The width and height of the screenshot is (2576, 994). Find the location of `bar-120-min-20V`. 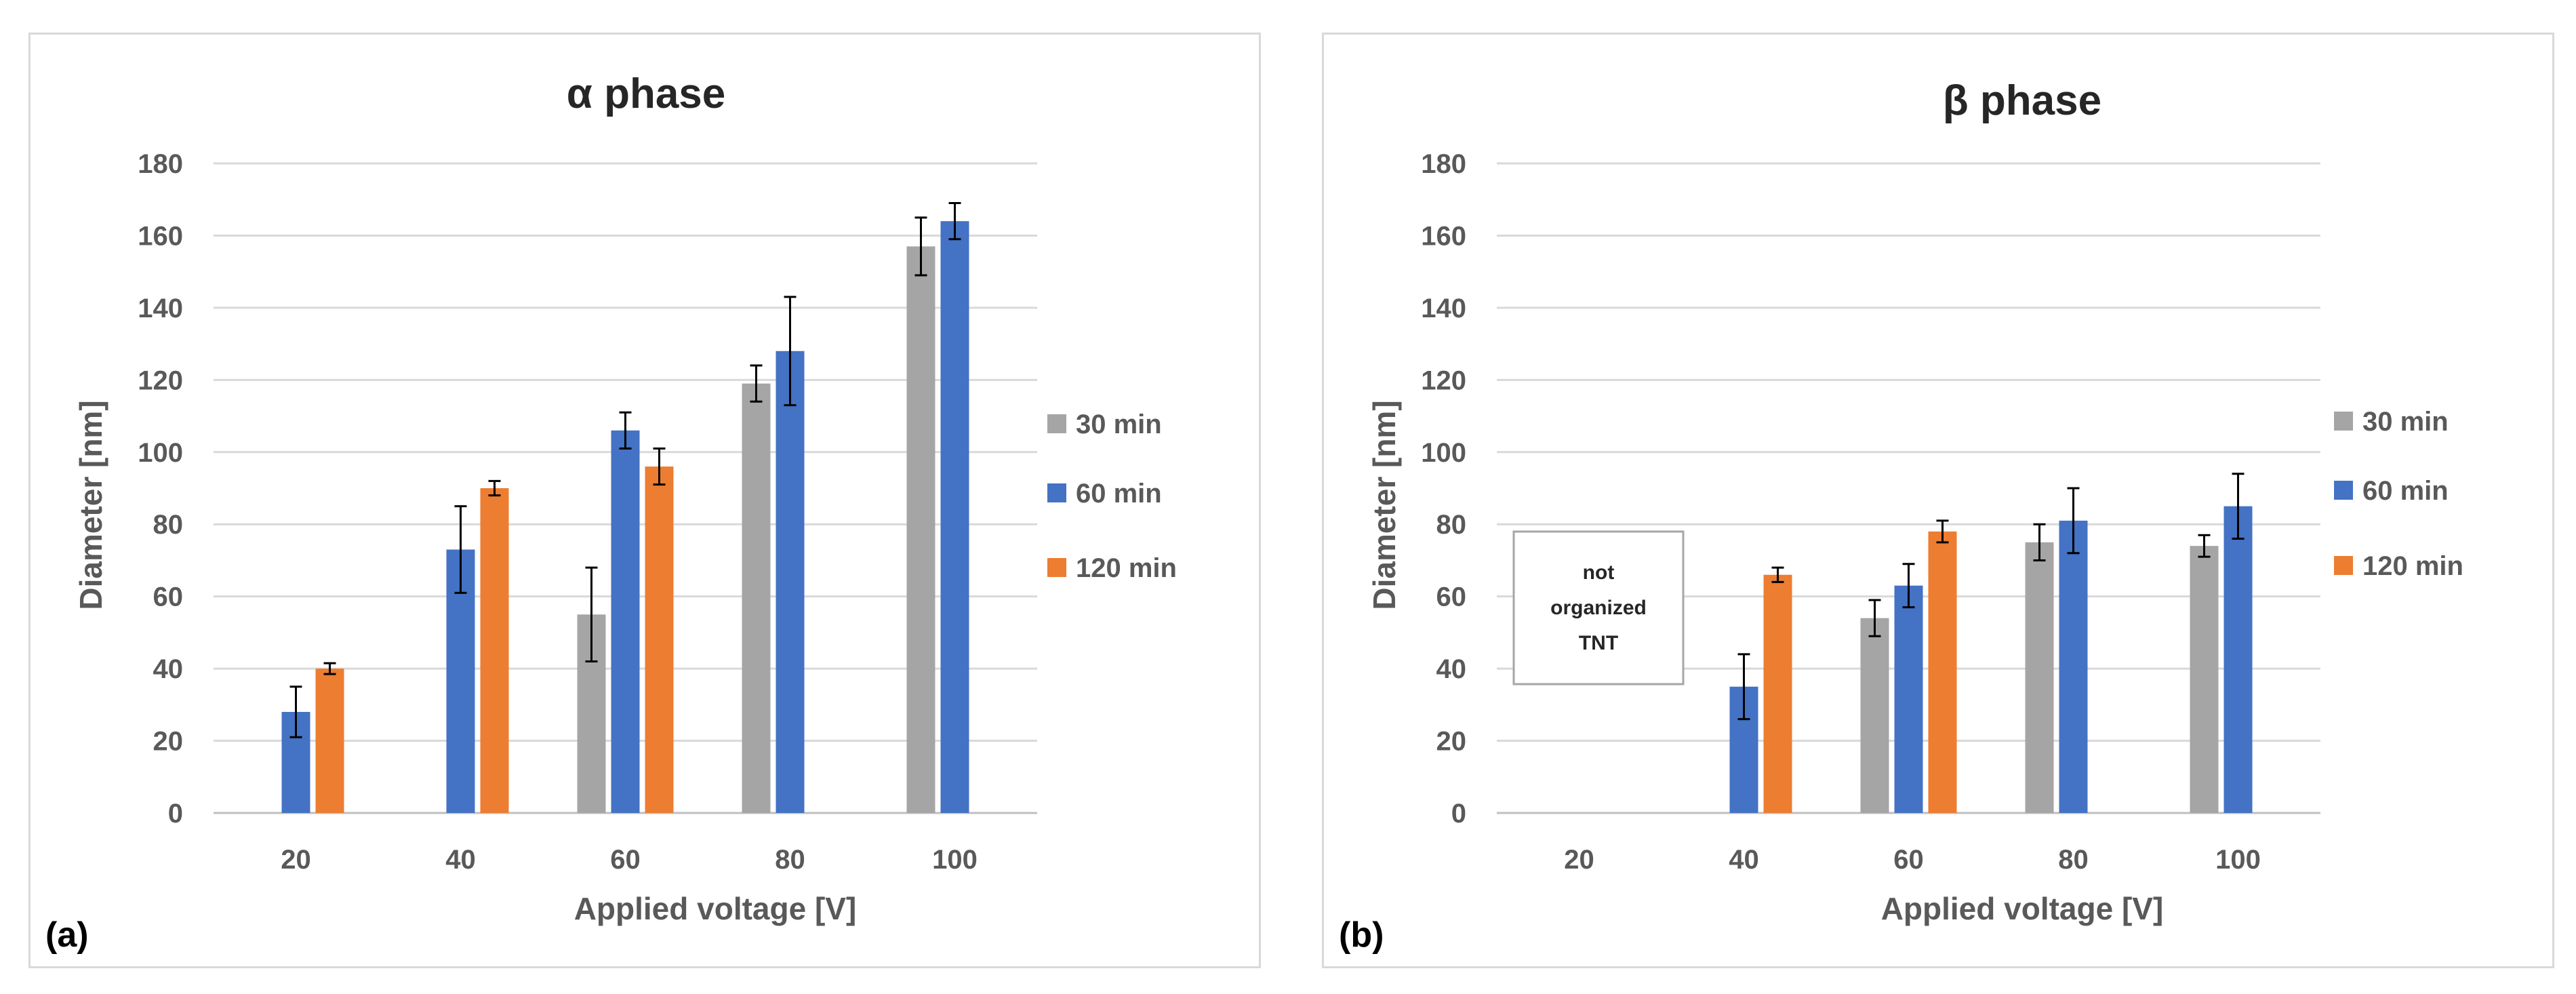

bar-120-min-20V is located at coordinates (329, 741).